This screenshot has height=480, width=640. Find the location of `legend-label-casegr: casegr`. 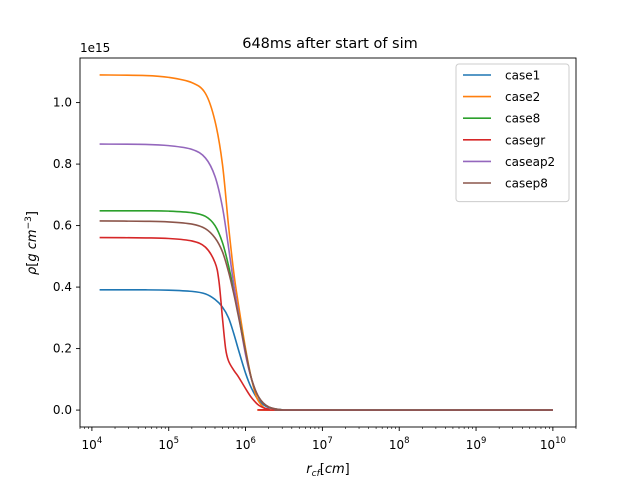

legend-label-casegr: casegr is located at coordinates (525, 140).